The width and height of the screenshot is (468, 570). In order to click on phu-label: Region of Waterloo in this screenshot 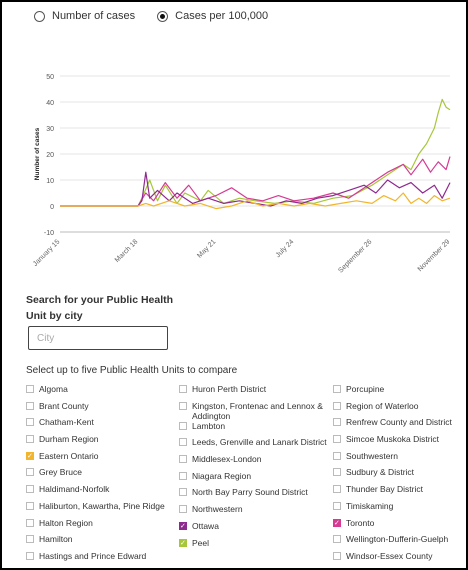, I will do `click(382, 405)`.